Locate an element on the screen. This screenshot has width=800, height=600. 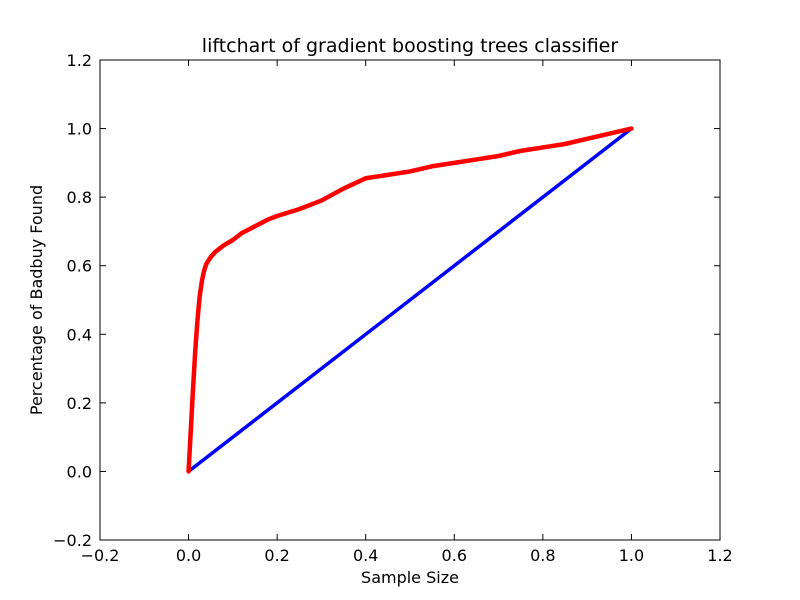
y-tick-label: 0.8 is located at coordinates (79, 197).